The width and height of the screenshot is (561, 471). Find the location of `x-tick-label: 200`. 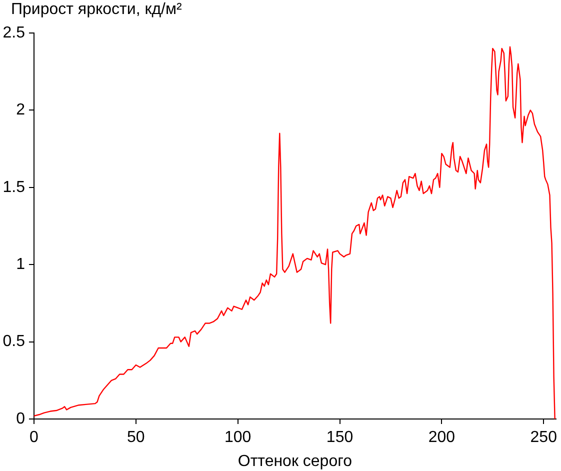

x-tick-label: 200 is located at coordinates (442, 437).